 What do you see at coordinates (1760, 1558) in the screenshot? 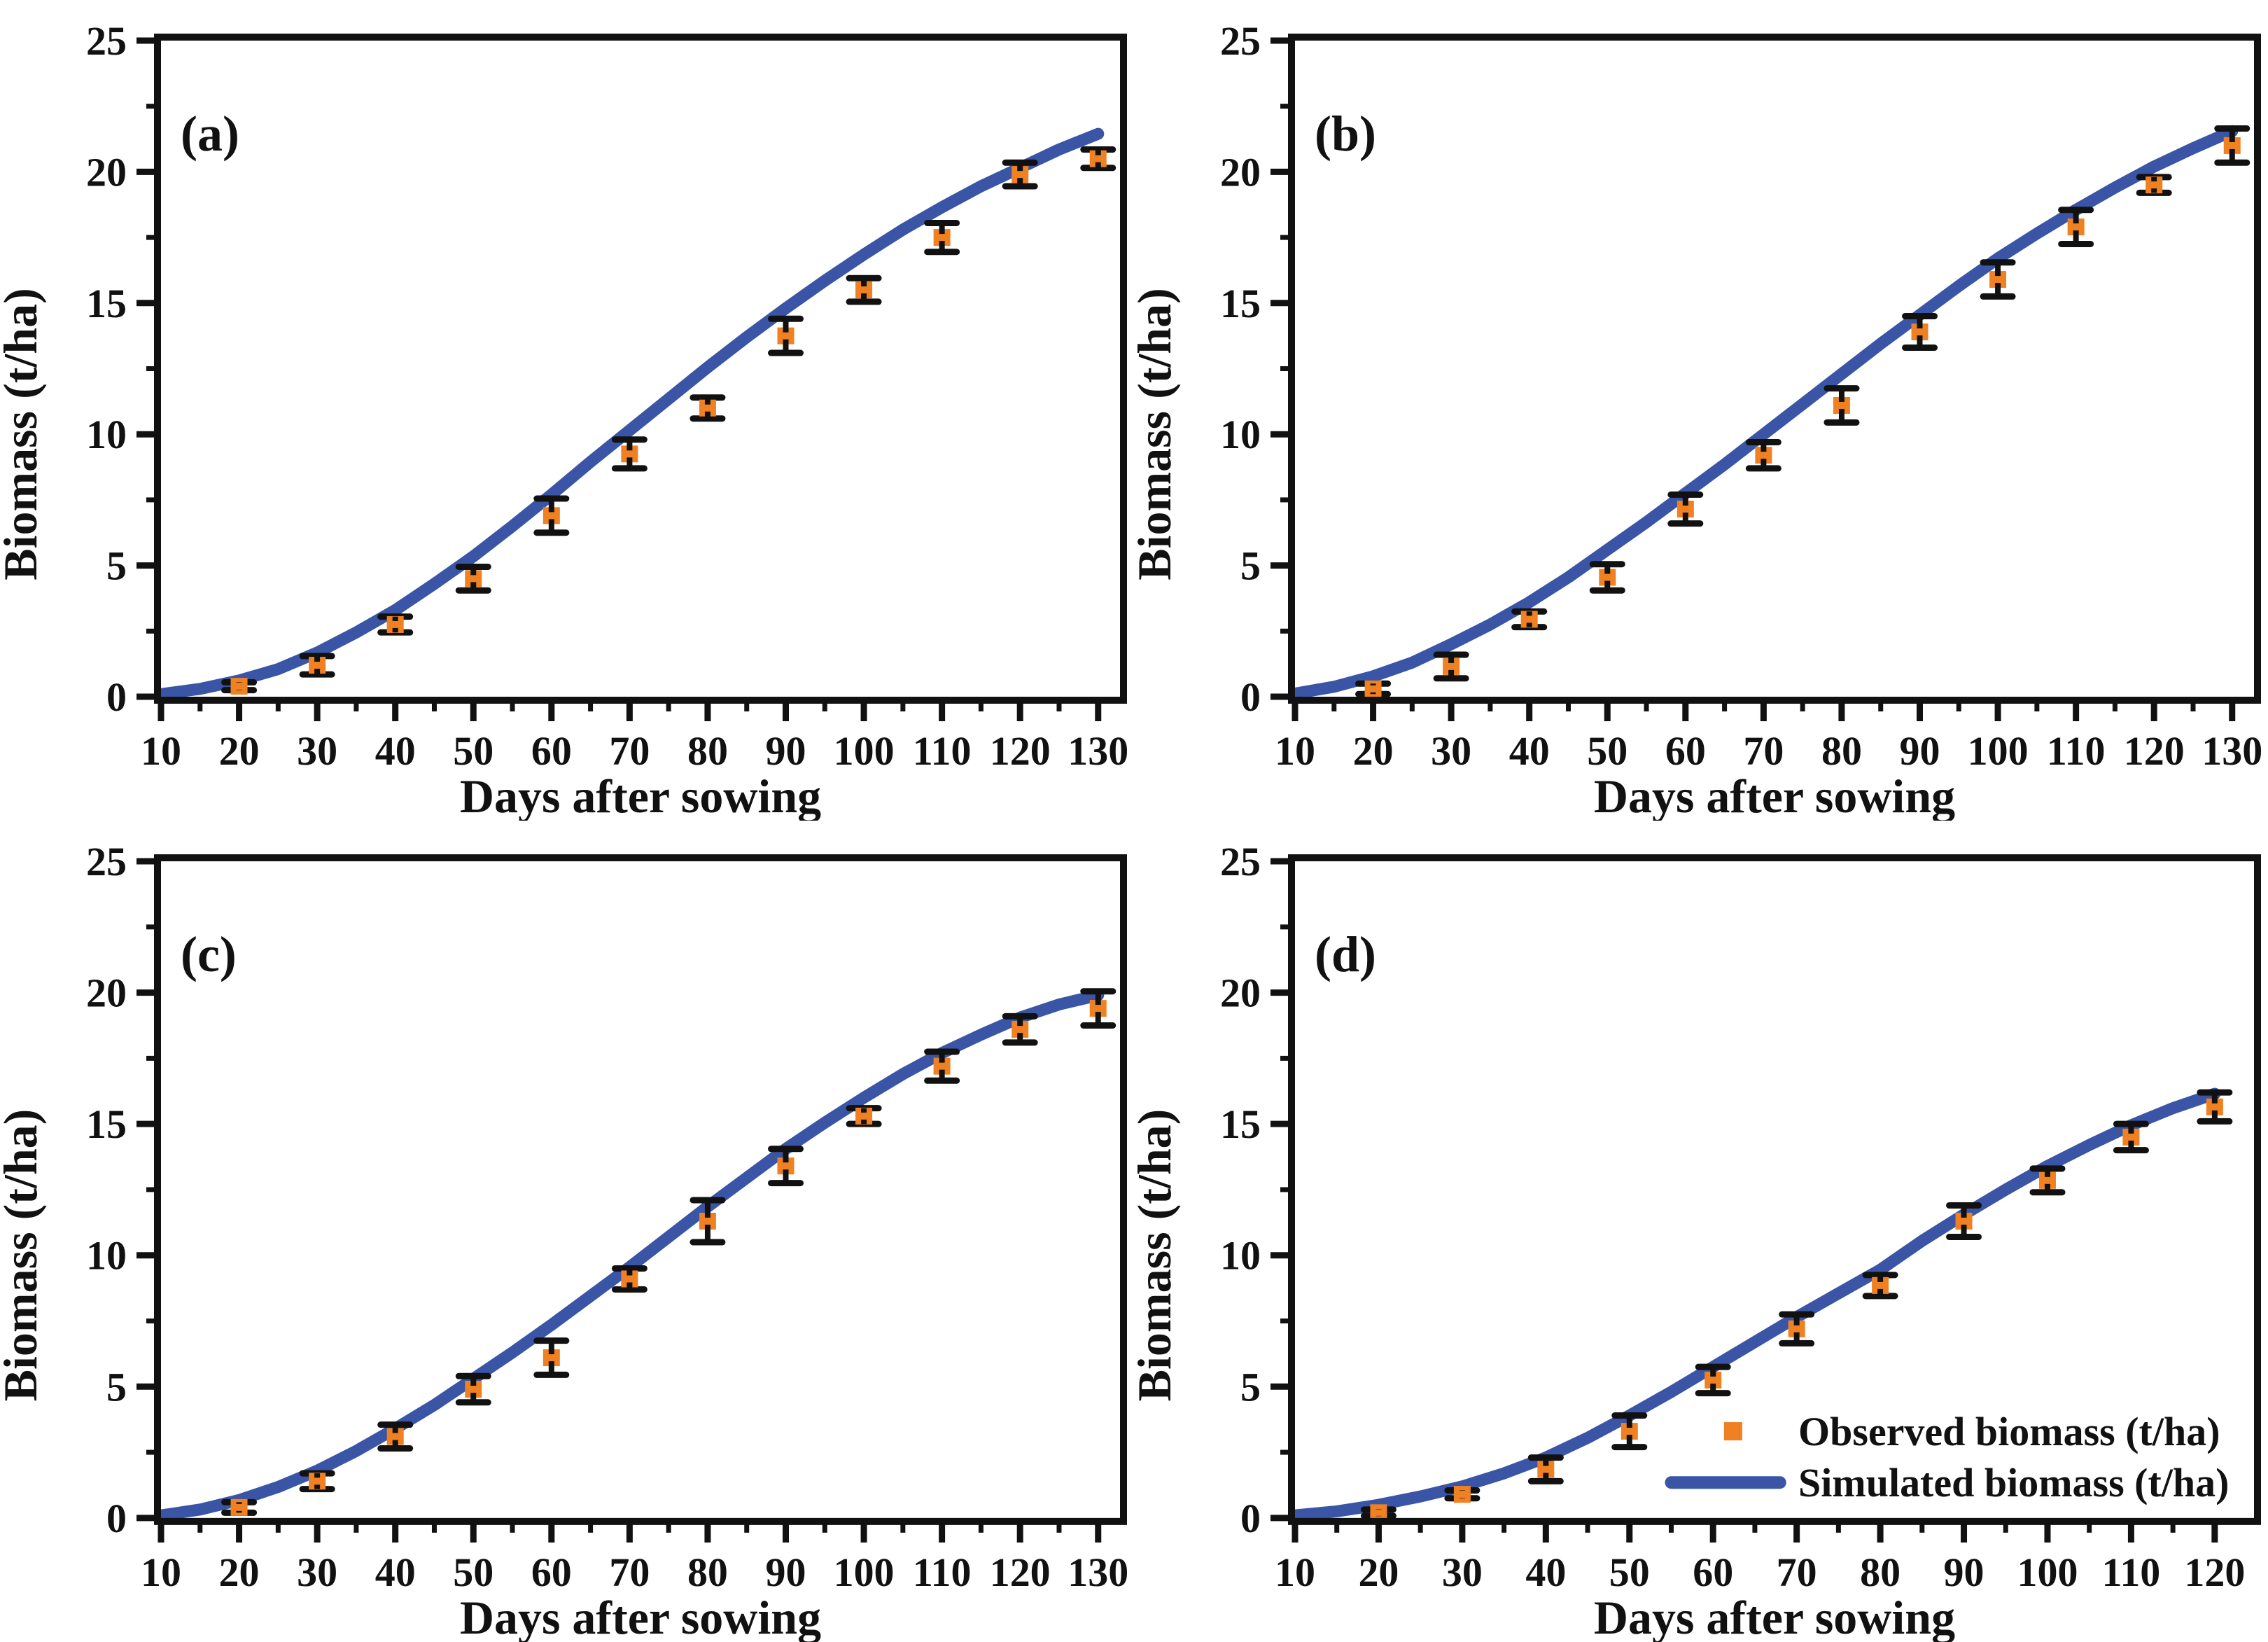
I see `x-axis-ticks: 10 20 30 40 50 60 70 80 90 100 110 120` at bounding box center [1760, 1558].